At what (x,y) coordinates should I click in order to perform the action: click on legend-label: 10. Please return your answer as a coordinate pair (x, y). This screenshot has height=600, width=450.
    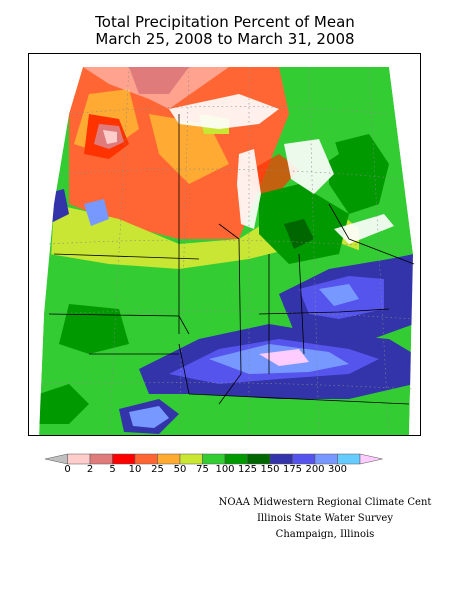
    Looking at the image, I should click on (135, 469).